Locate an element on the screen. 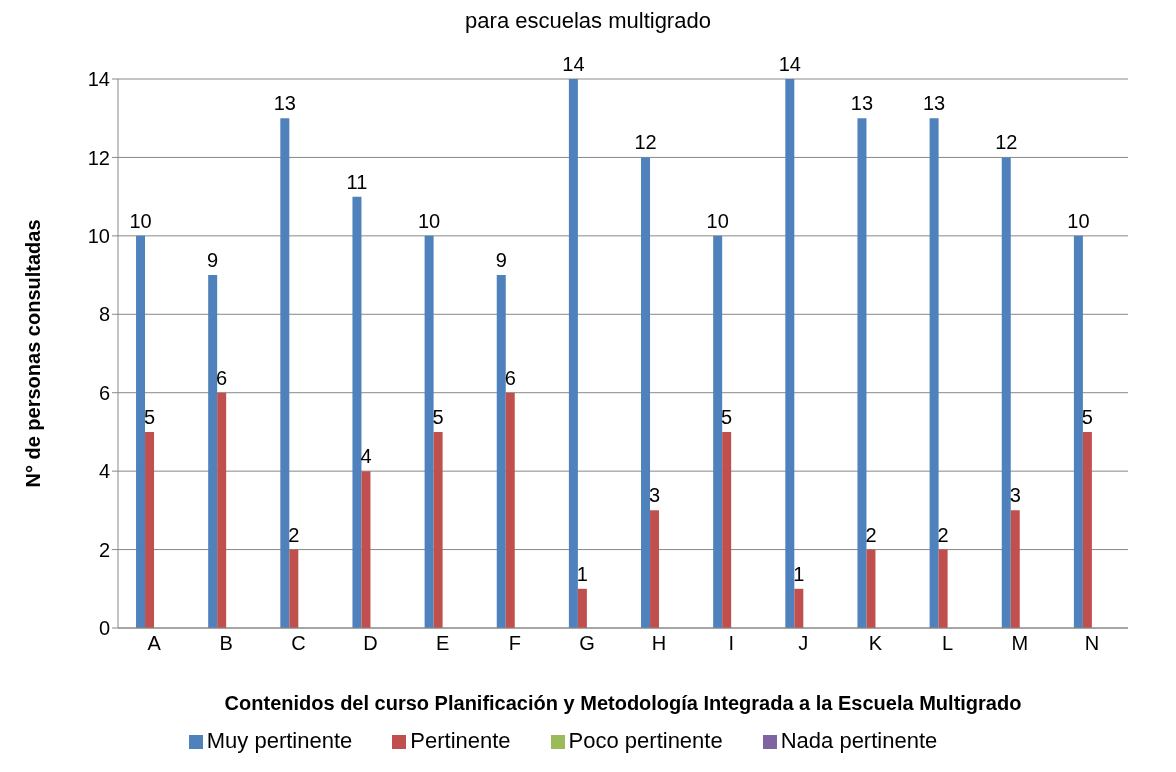 This screenshot has width=1176, height=772. x-tick-label: I is located at coordinates (731, 643).